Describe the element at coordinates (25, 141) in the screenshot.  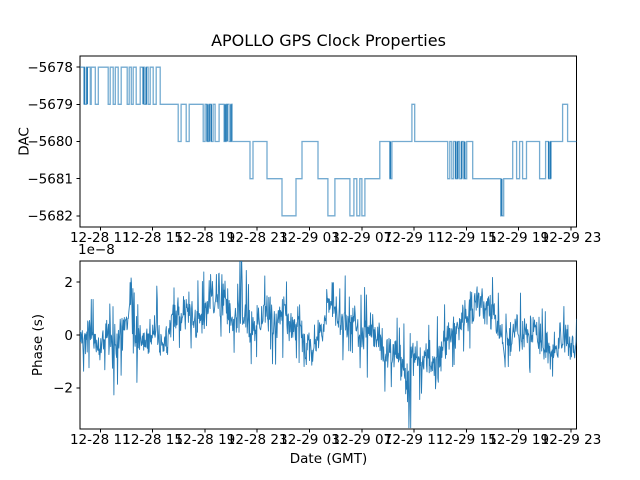
I see `dac-ylabel: DAC` at that location.